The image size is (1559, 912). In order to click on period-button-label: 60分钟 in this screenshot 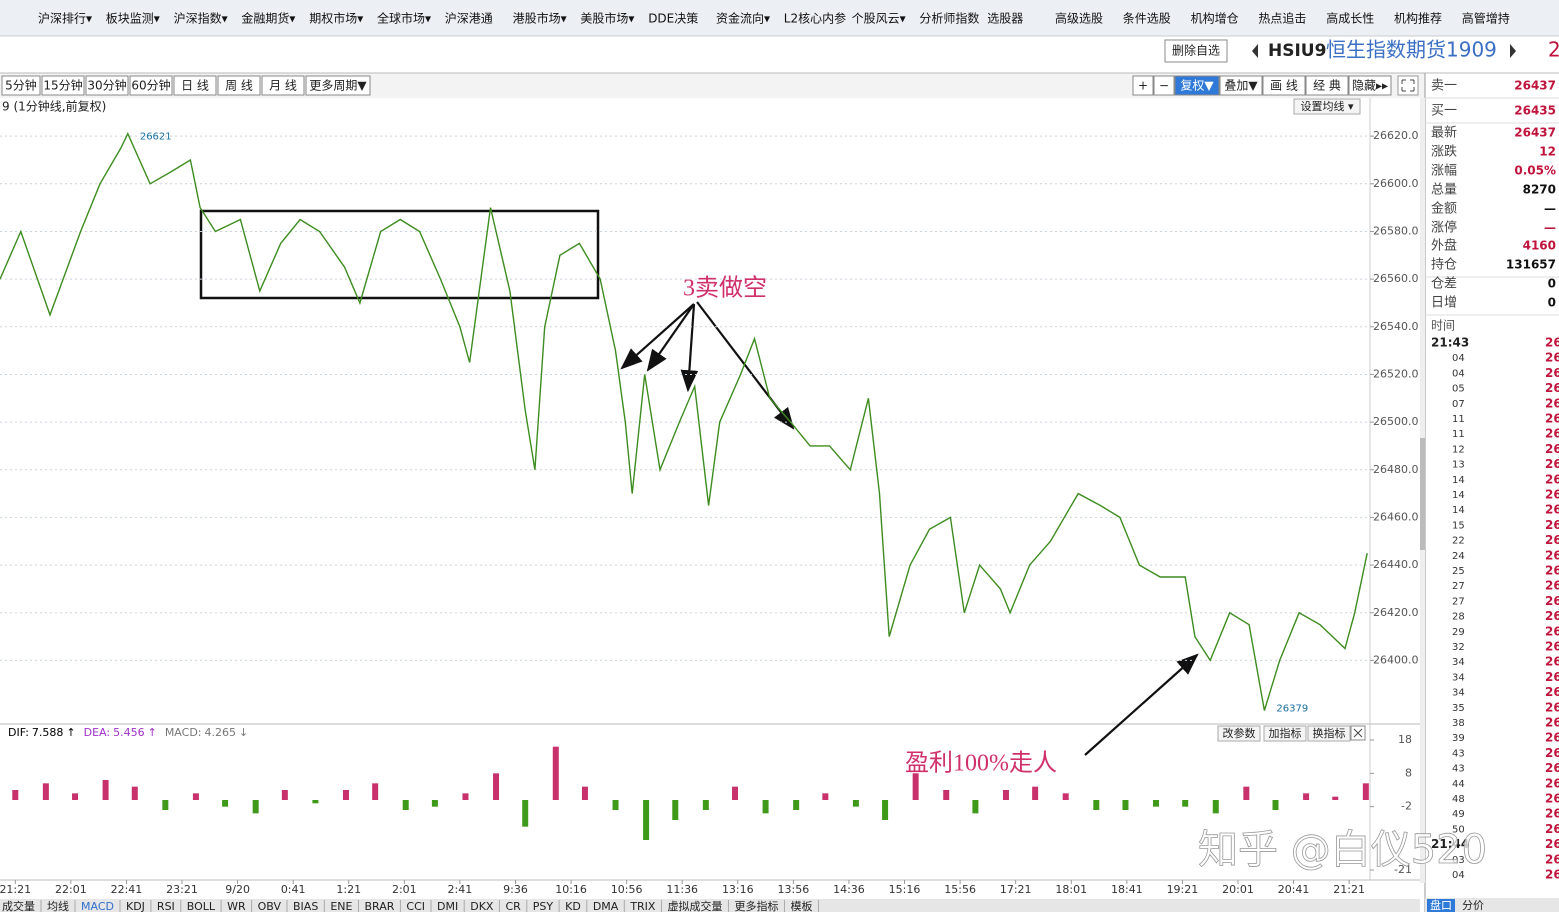, I will do `click(150, 85)`.